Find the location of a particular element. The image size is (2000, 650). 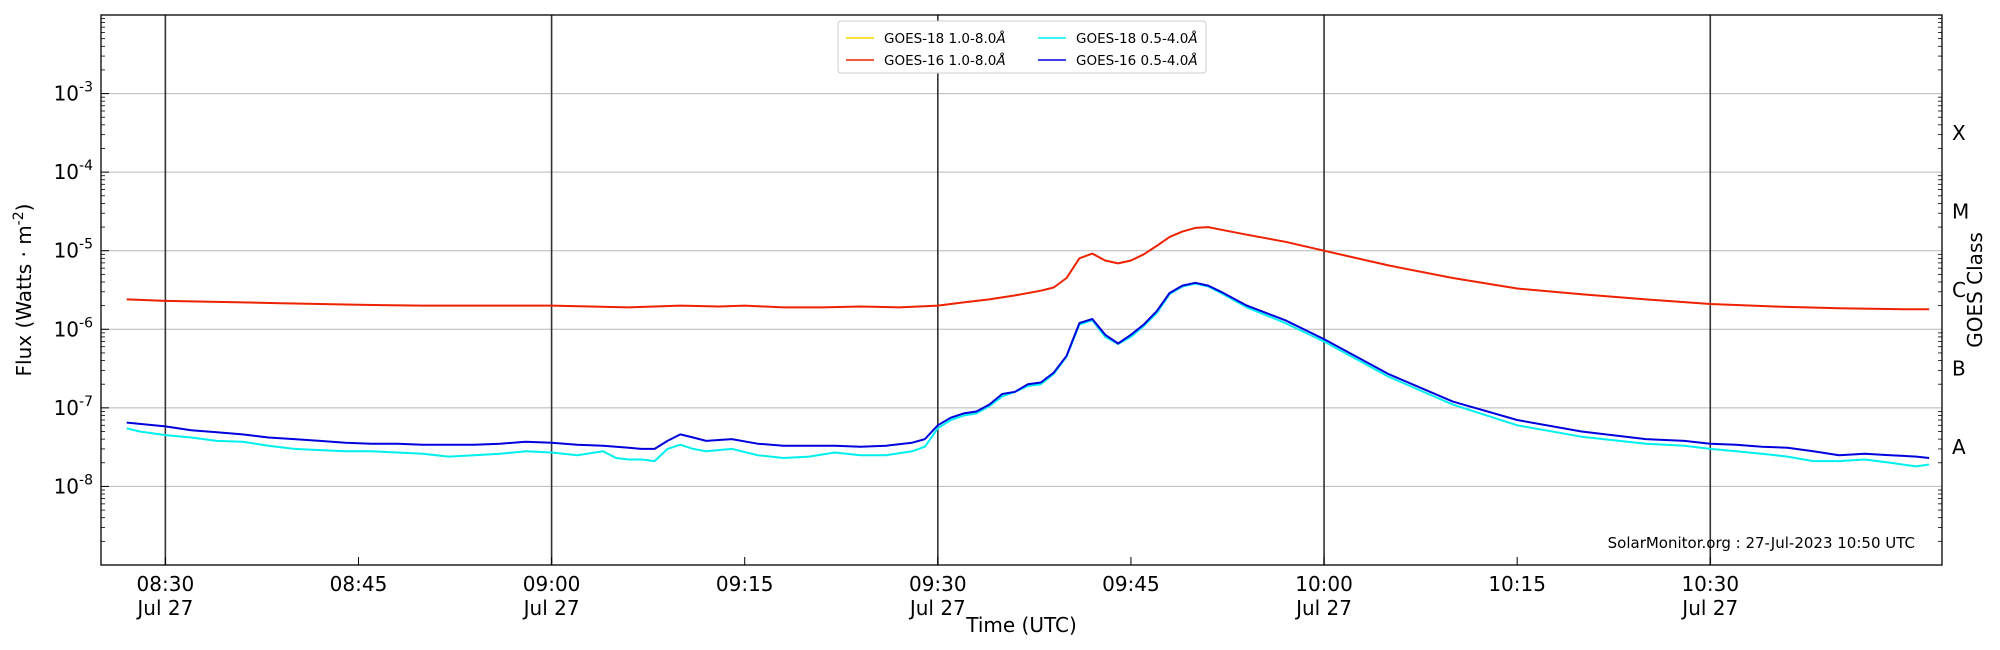

x-tick-label: 09:00 is located at coordinates (552, 584).